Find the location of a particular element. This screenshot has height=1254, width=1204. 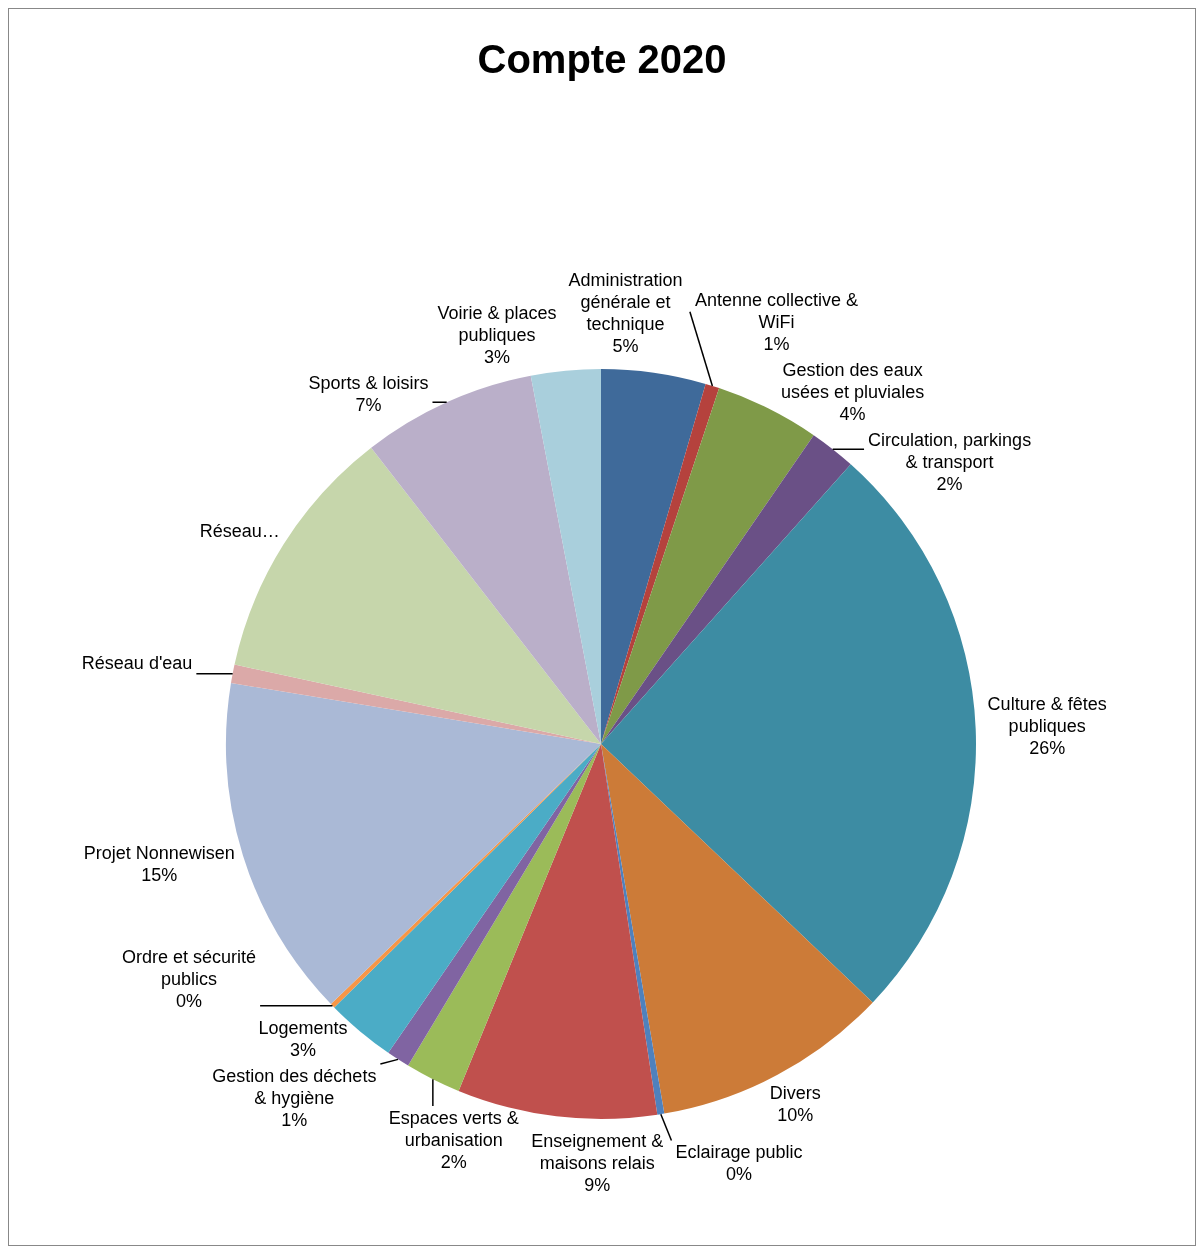

slice-label: Sports & loisirs is located at coordinates (368, 382).